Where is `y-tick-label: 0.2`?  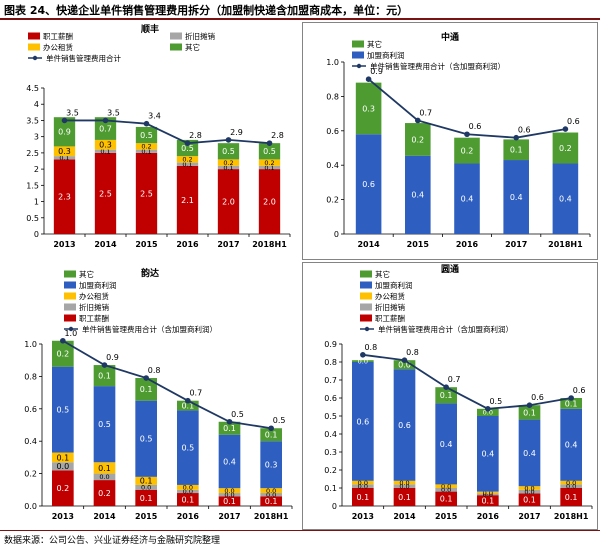 y-tick-label: 0.2 is located at coordinates (30, 474).